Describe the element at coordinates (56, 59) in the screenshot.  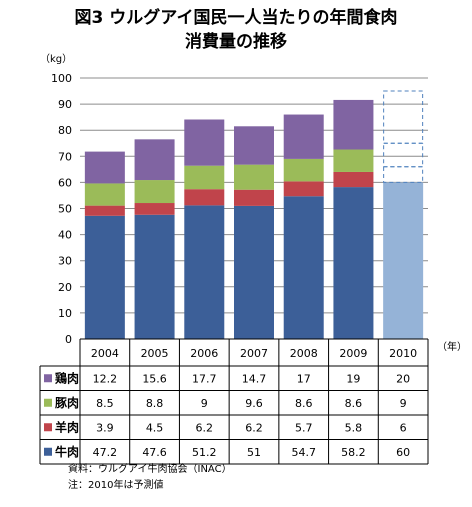
I see `y-axis-unit: （kg）` at that location.